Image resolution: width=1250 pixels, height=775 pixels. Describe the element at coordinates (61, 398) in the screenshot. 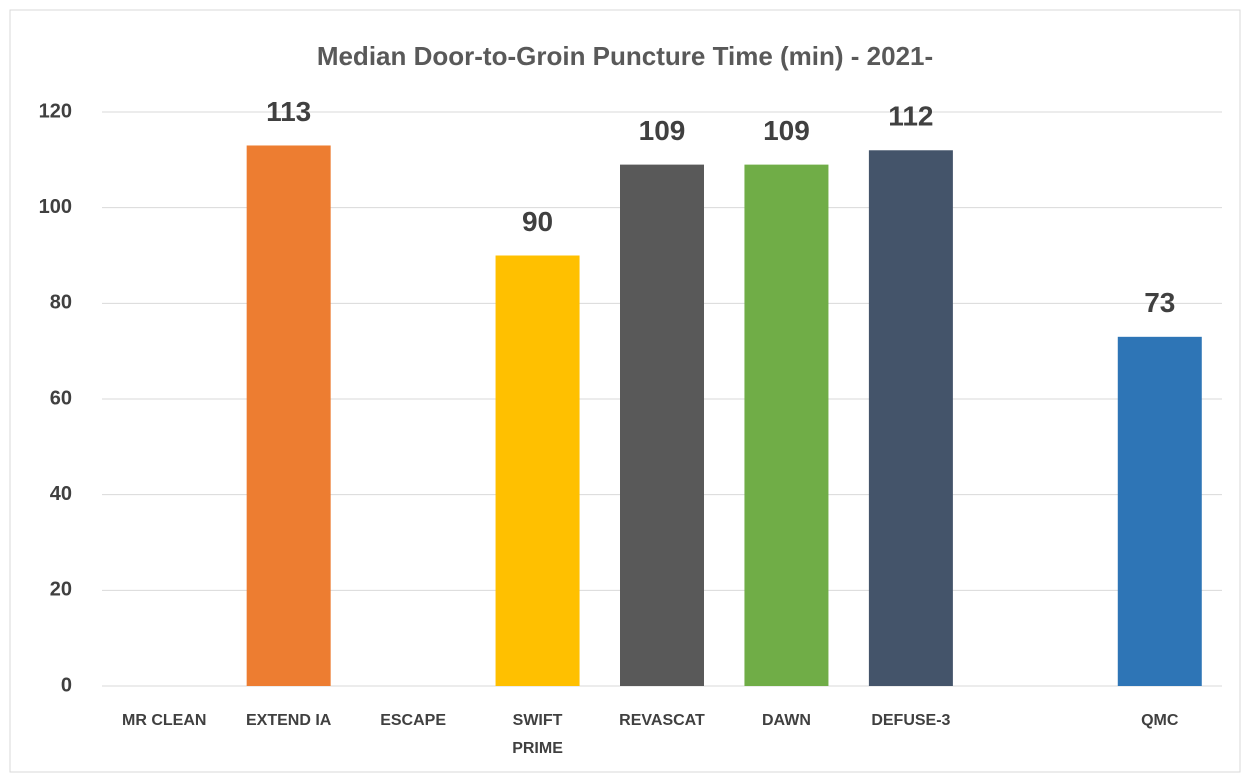

I see `y-tick-label: 60` at that location.